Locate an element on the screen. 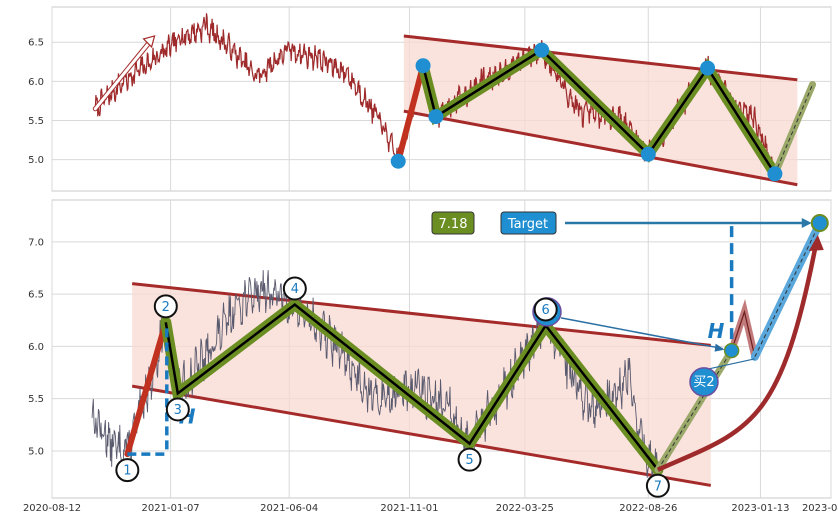 This screenshot has height=520, width=838. buy1-pointer-head is located at coordinates (719, 347).